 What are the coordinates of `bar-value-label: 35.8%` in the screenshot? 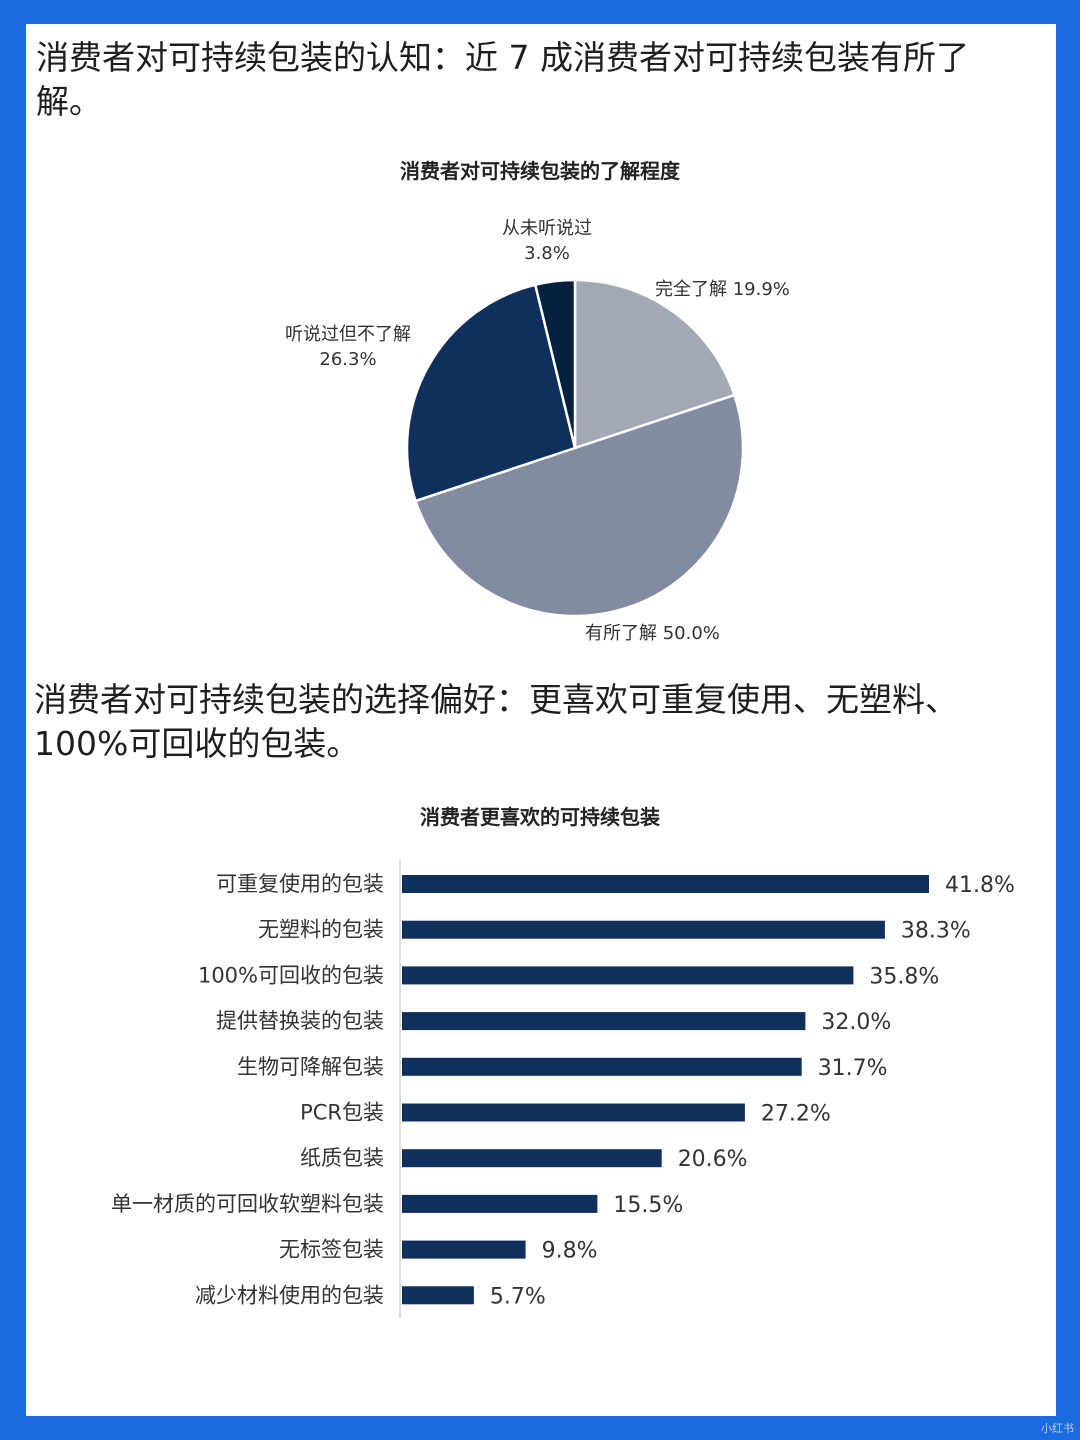 It's located at (904, 976).